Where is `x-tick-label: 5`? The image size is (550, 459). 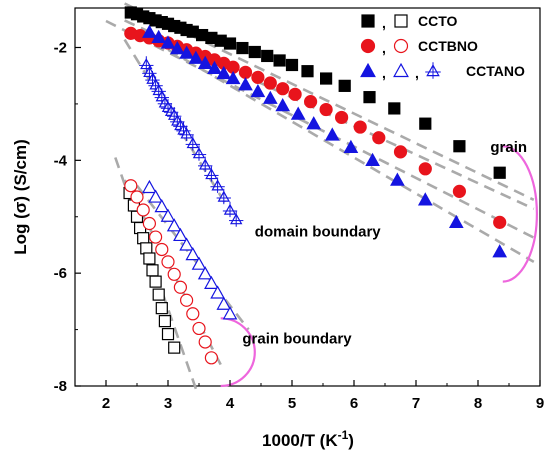
x-tick-label: 5 is located at coordinates (292, 403).